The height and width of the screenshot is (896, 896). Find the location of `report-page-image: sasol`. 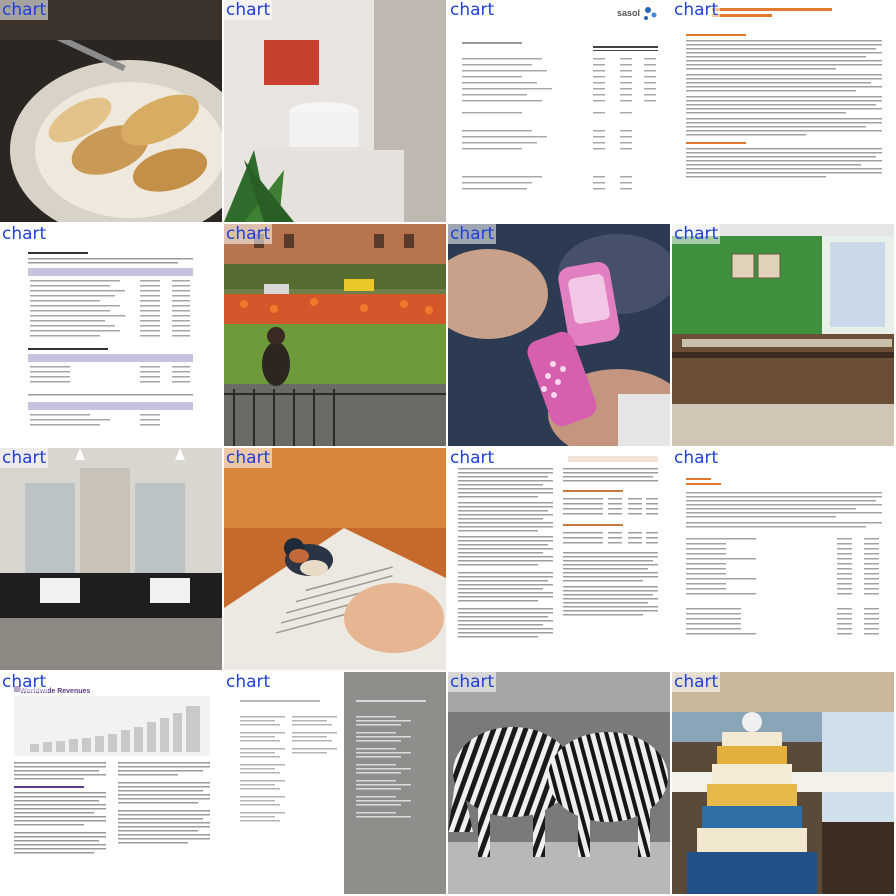

report-page-image: sasol is located at coordinates (559, 111).